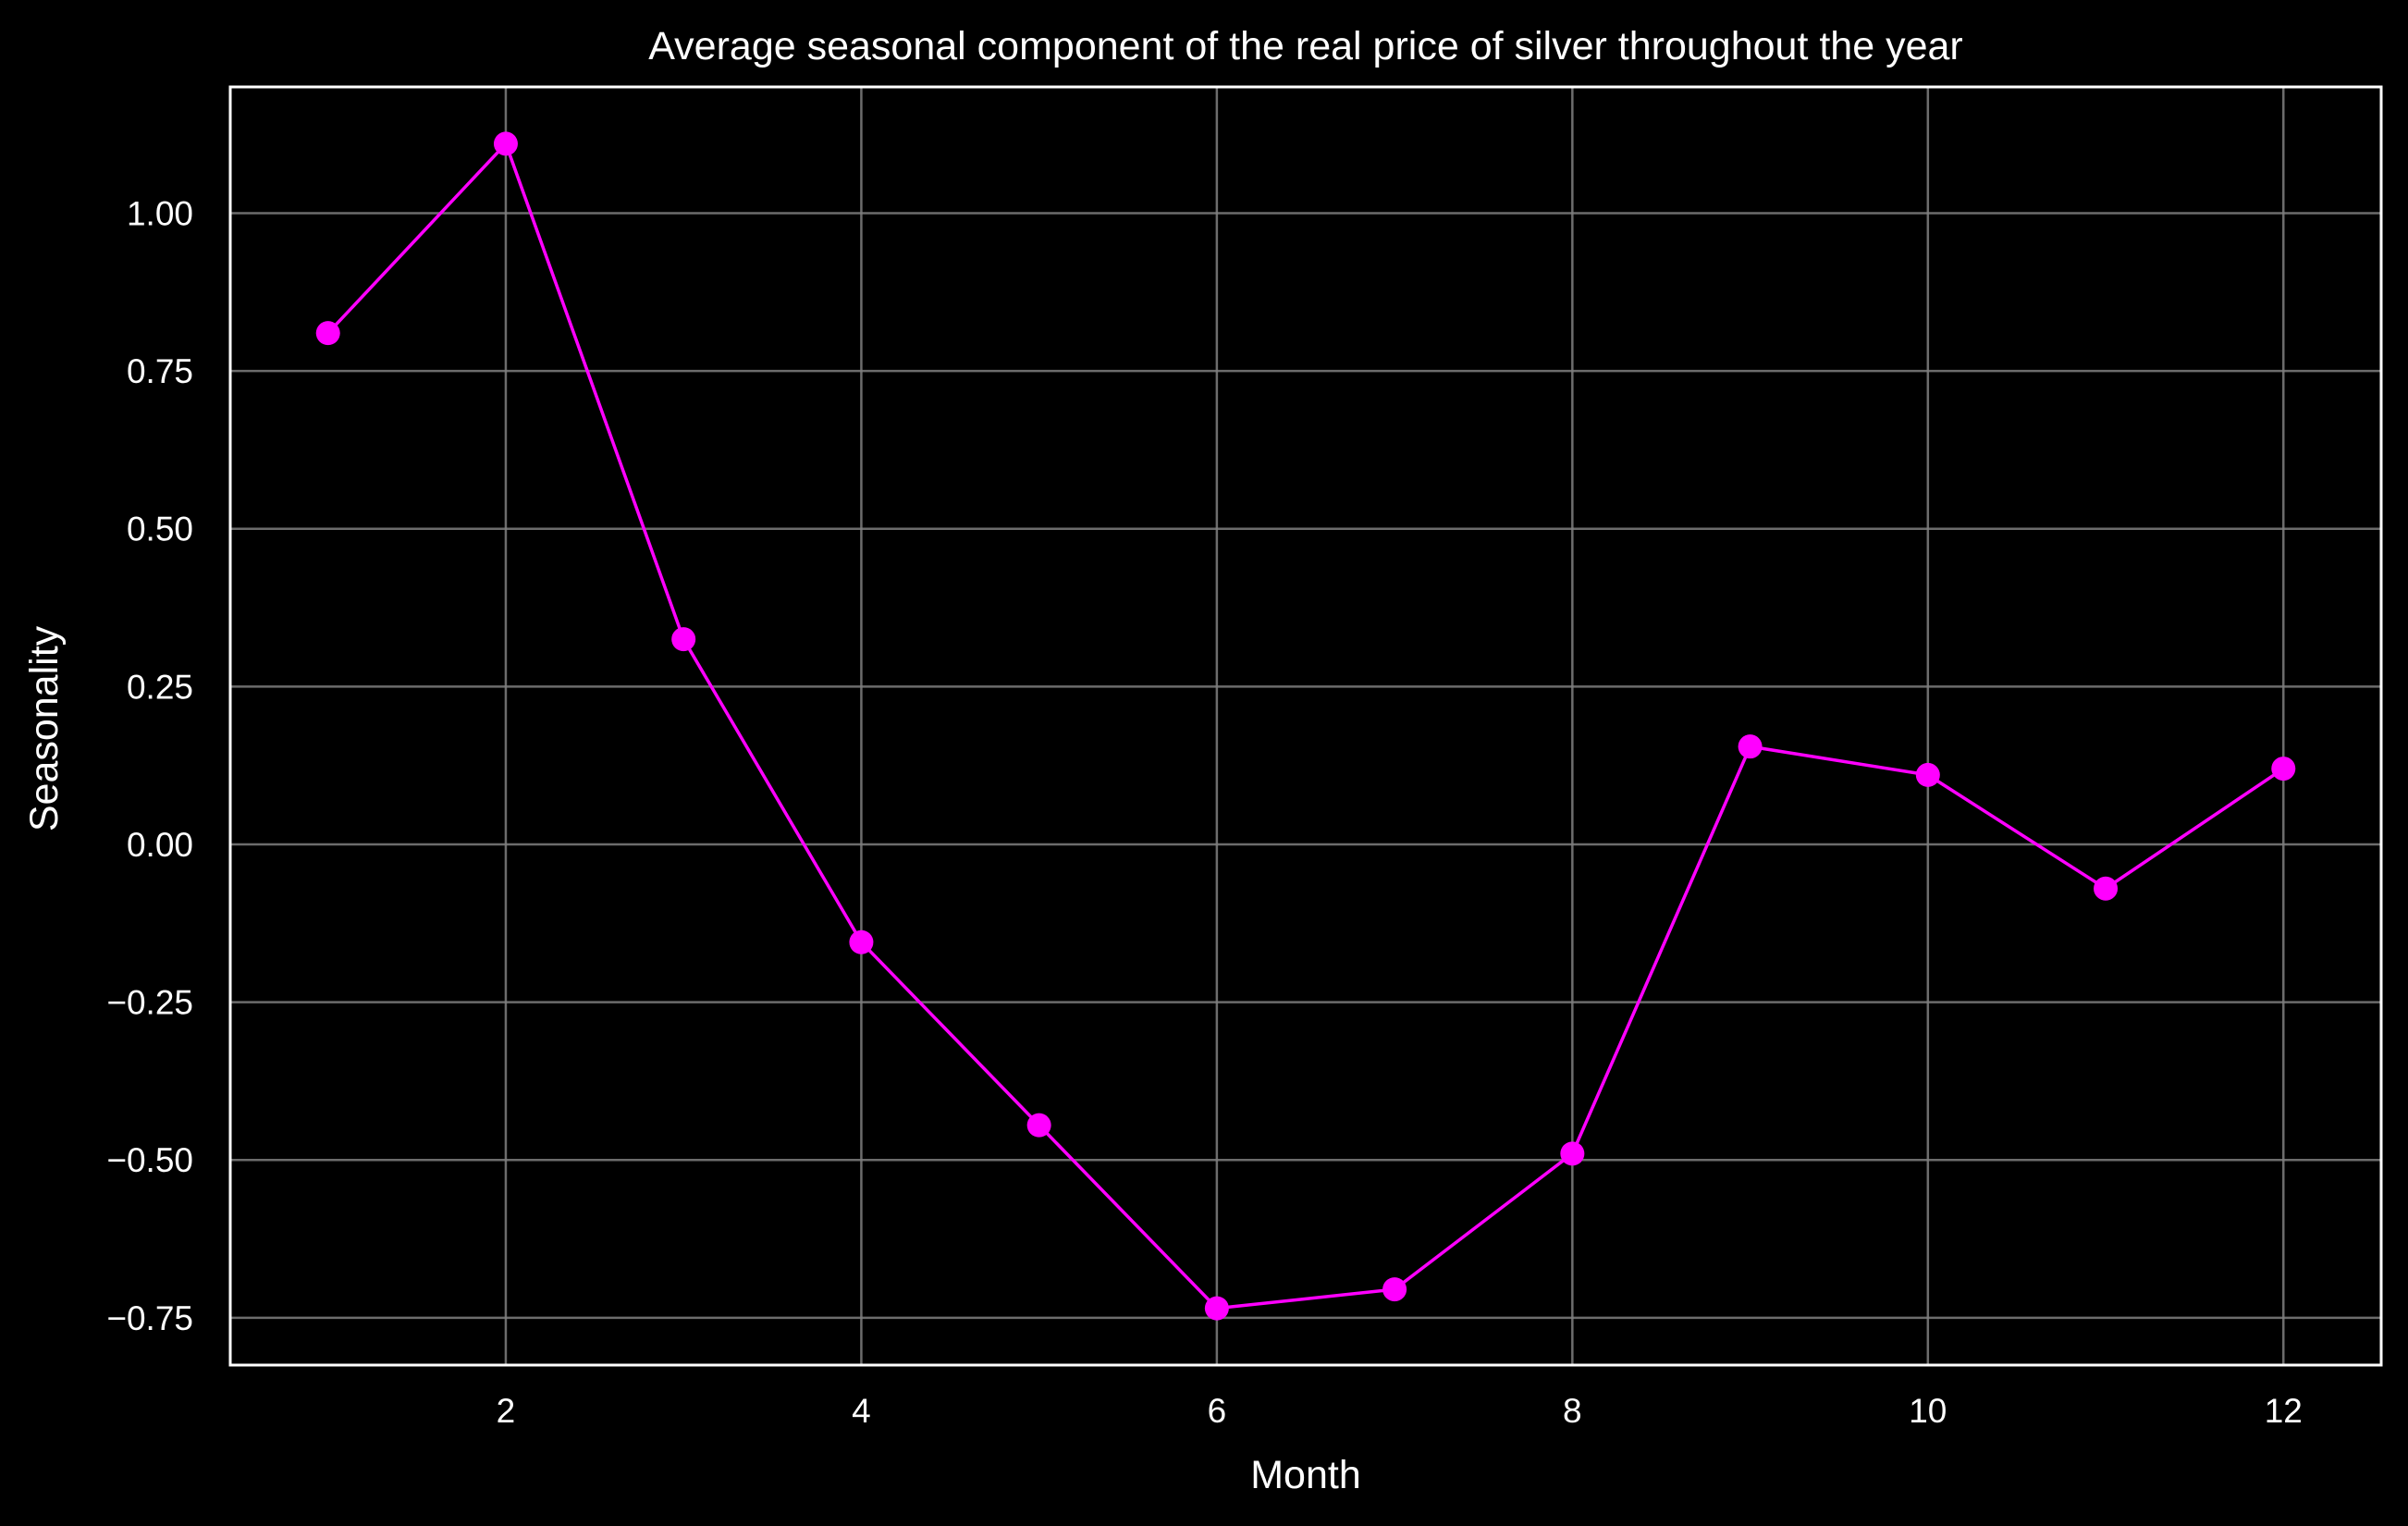  I want to click on x-axis-label: Month, so click(1305, 1475).